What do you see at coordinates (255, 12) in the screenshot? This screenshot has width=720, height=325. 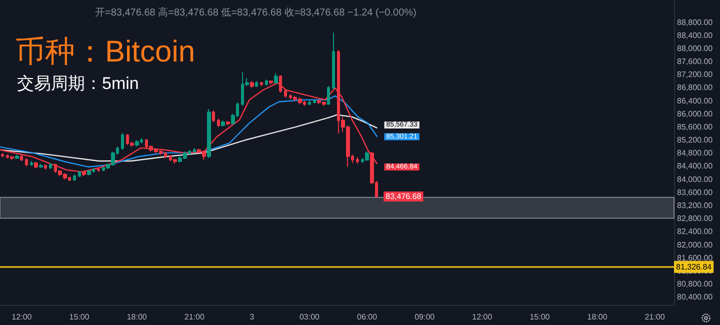 I see `annotation: 开=83,476.68 高=83,476.68 低=83,476.68 收=83,476.68 −1.24 (−0.00%)` at bounding box center [255, 12].